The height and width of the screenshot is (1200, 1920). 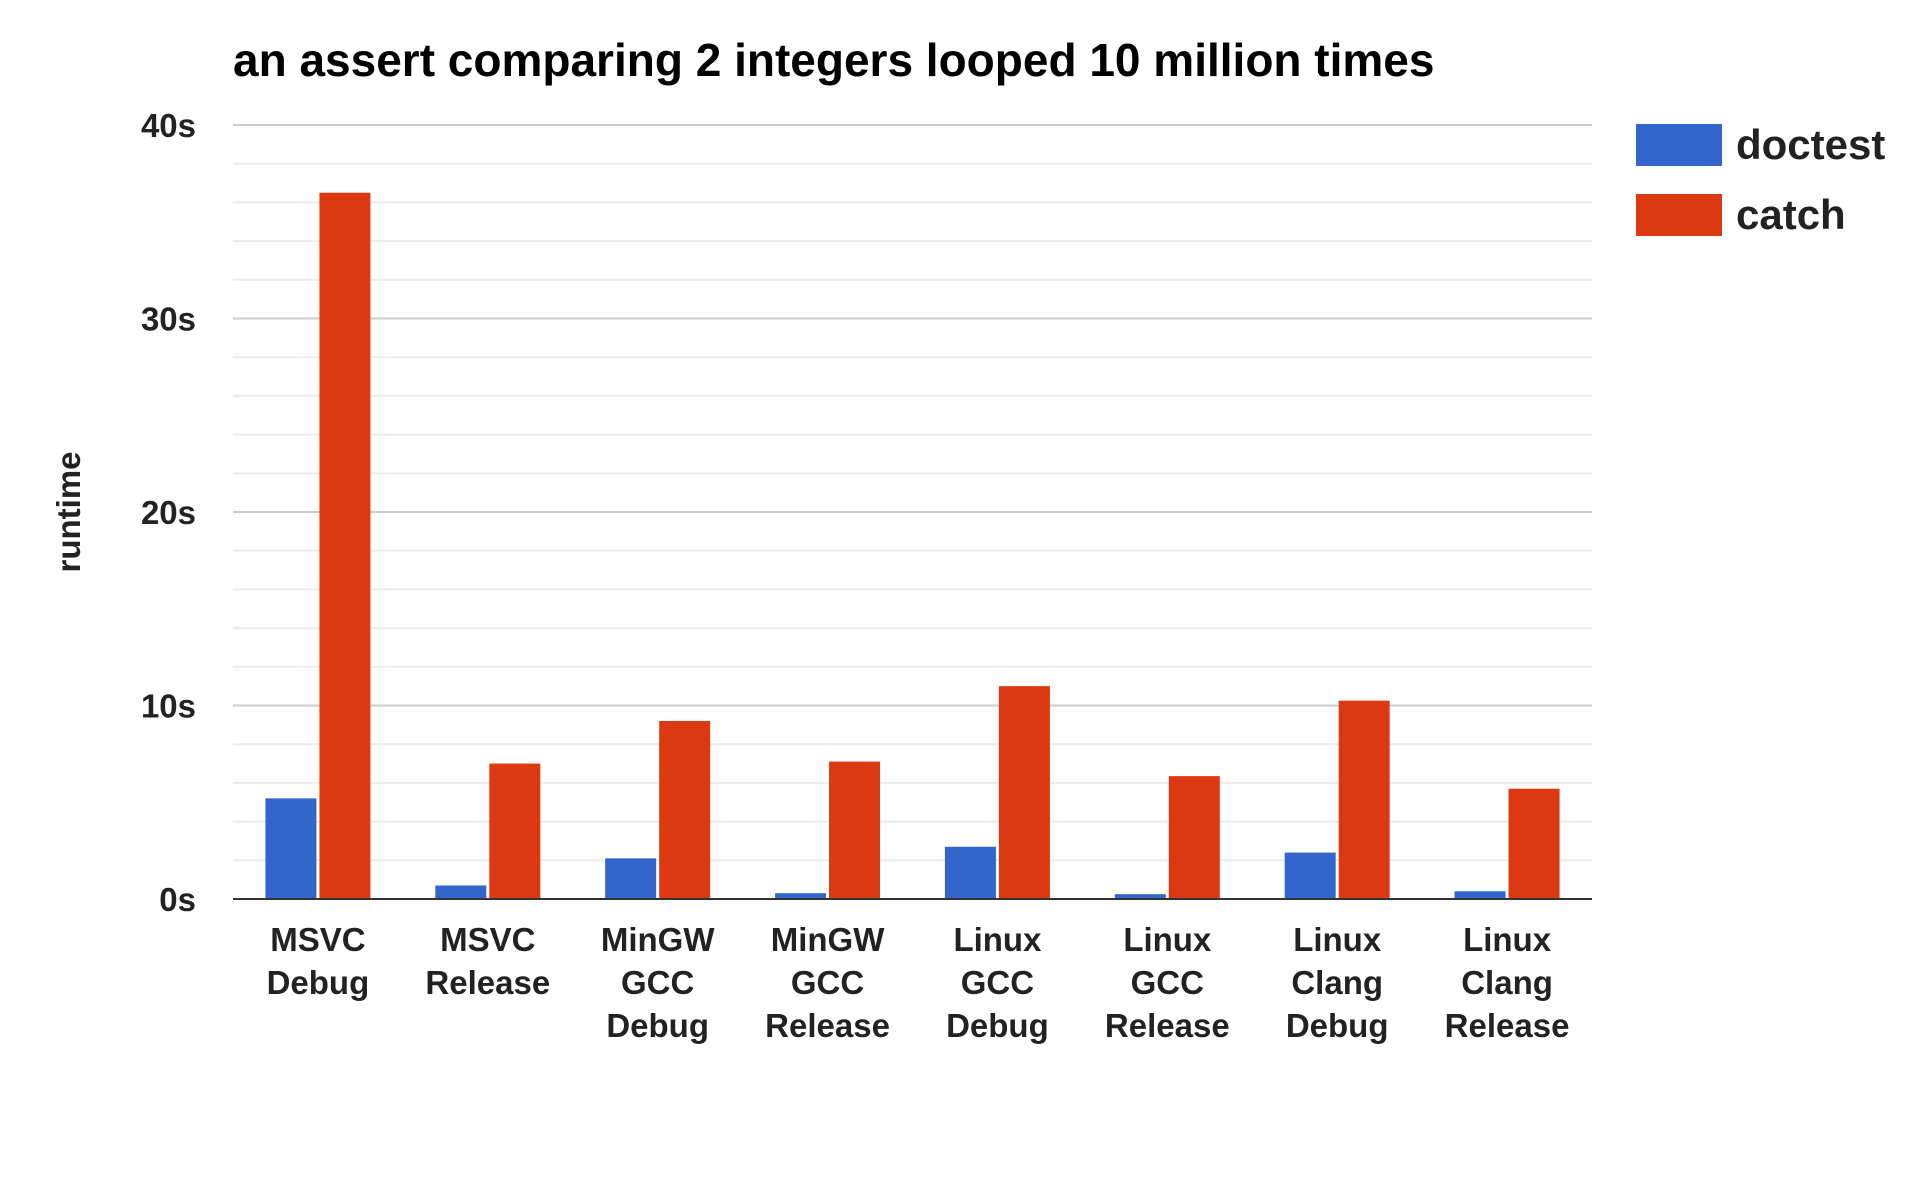 What do you see at coordinates (1810, 144) in the screenshot?
I see `legend-label-doctest: doctest` at bounding box center [1810, 144].